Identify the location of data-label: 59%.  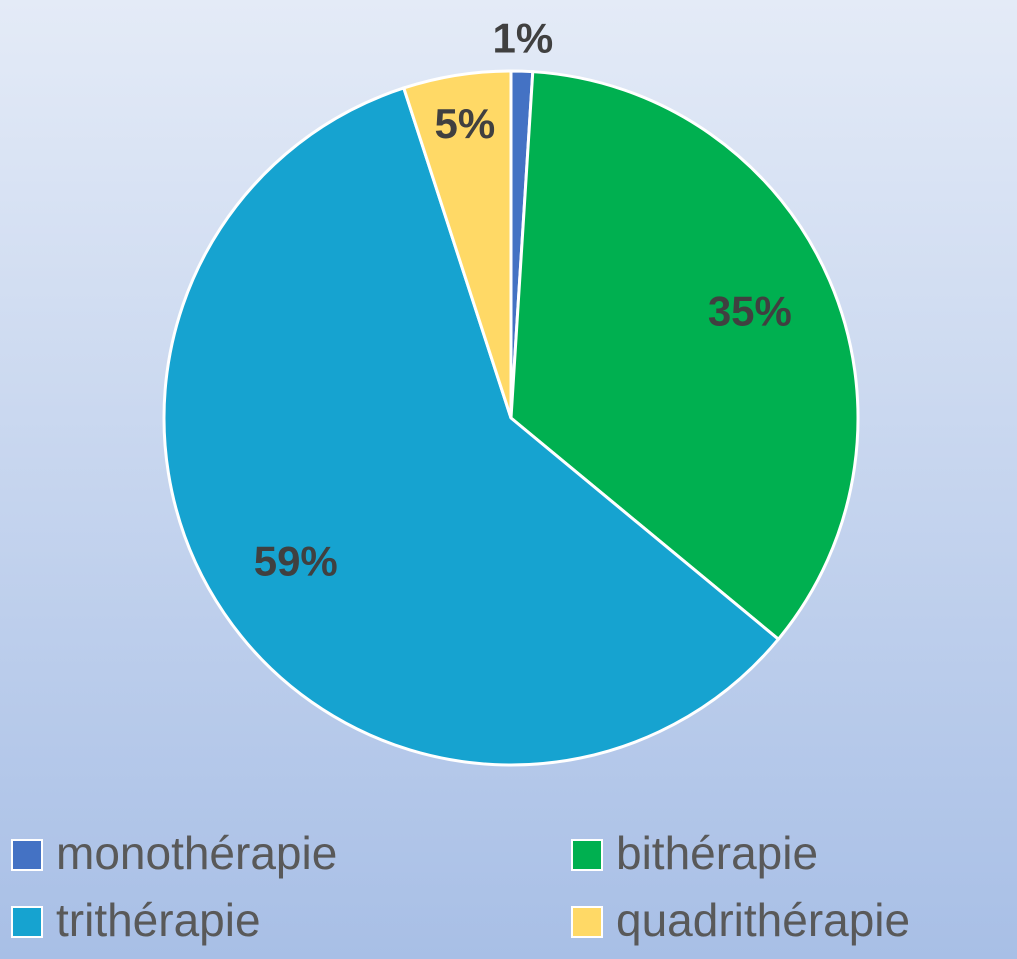
(296, 560).